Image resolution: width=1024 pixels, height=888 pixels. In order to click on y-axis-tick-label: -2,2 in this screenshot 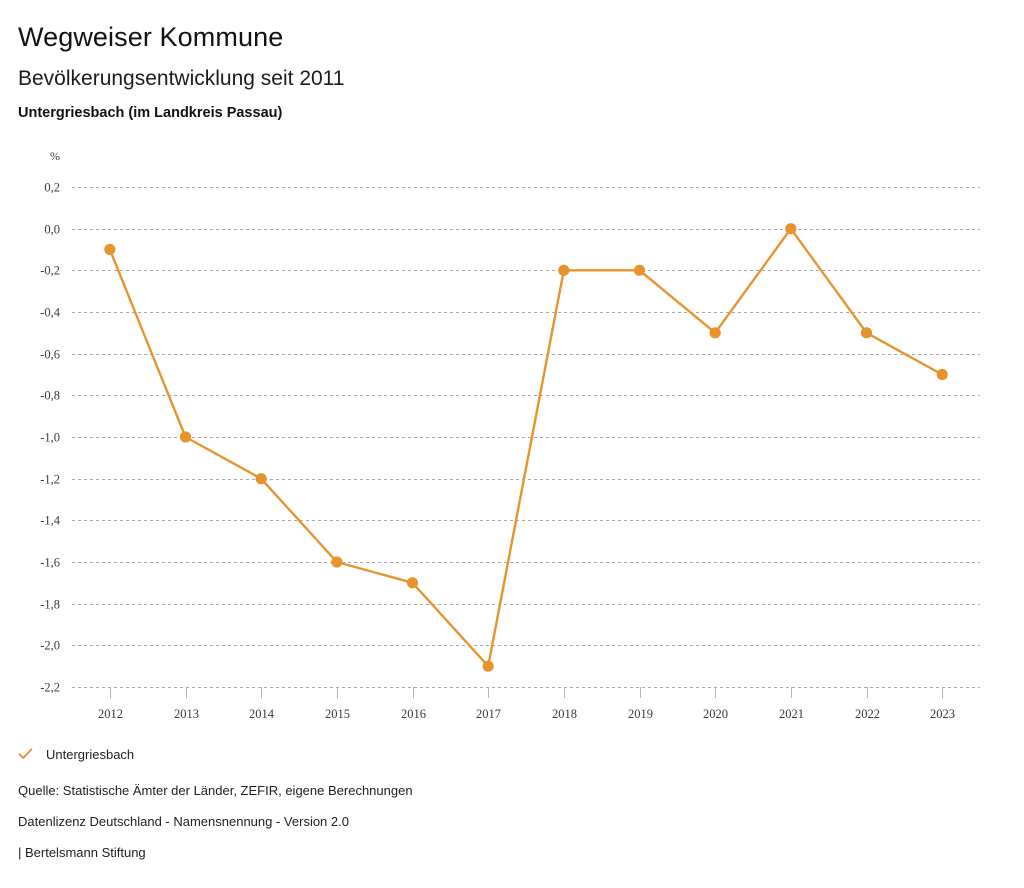, I will do `click(50, 688)`.